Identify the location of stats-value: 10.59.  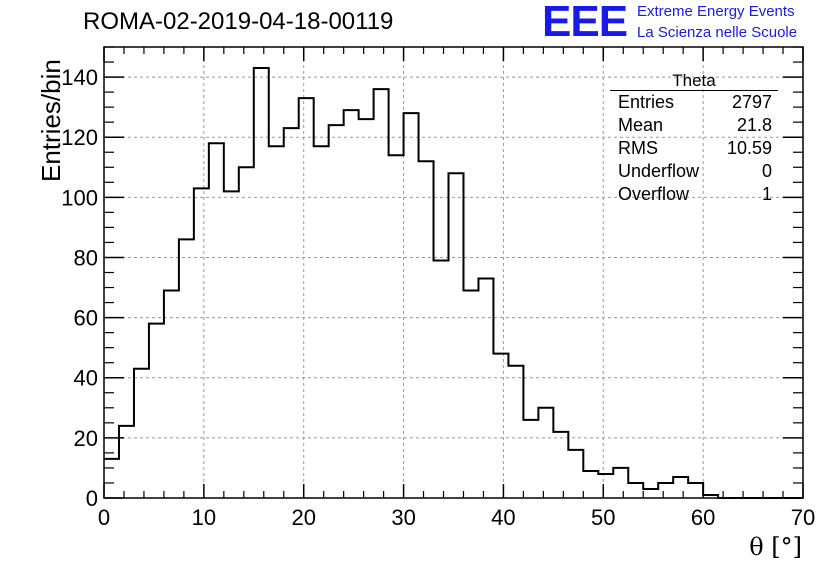
(749, 148).